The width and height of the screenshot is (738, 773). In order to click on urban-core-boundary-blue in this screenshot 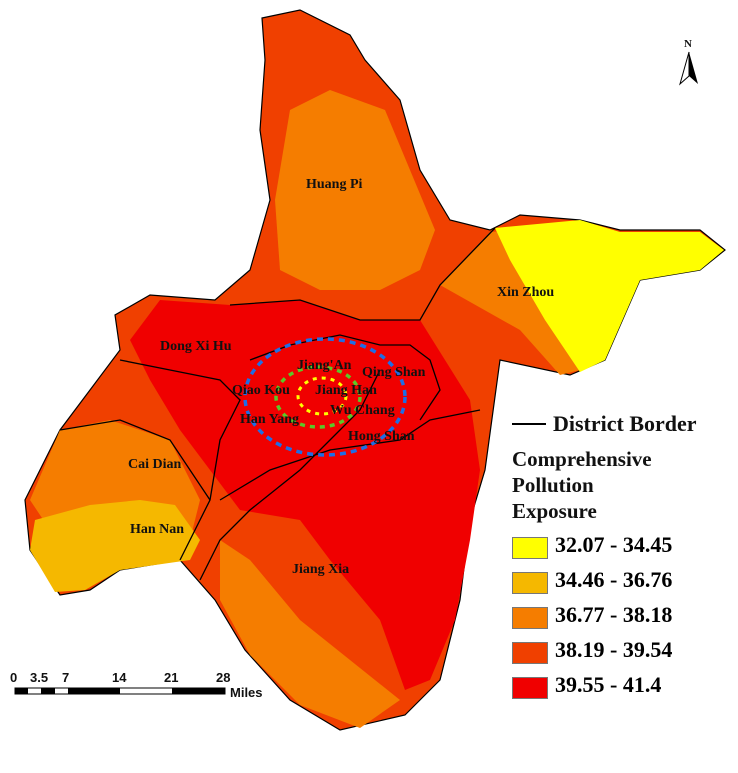, I will do `click(325, 397)`.